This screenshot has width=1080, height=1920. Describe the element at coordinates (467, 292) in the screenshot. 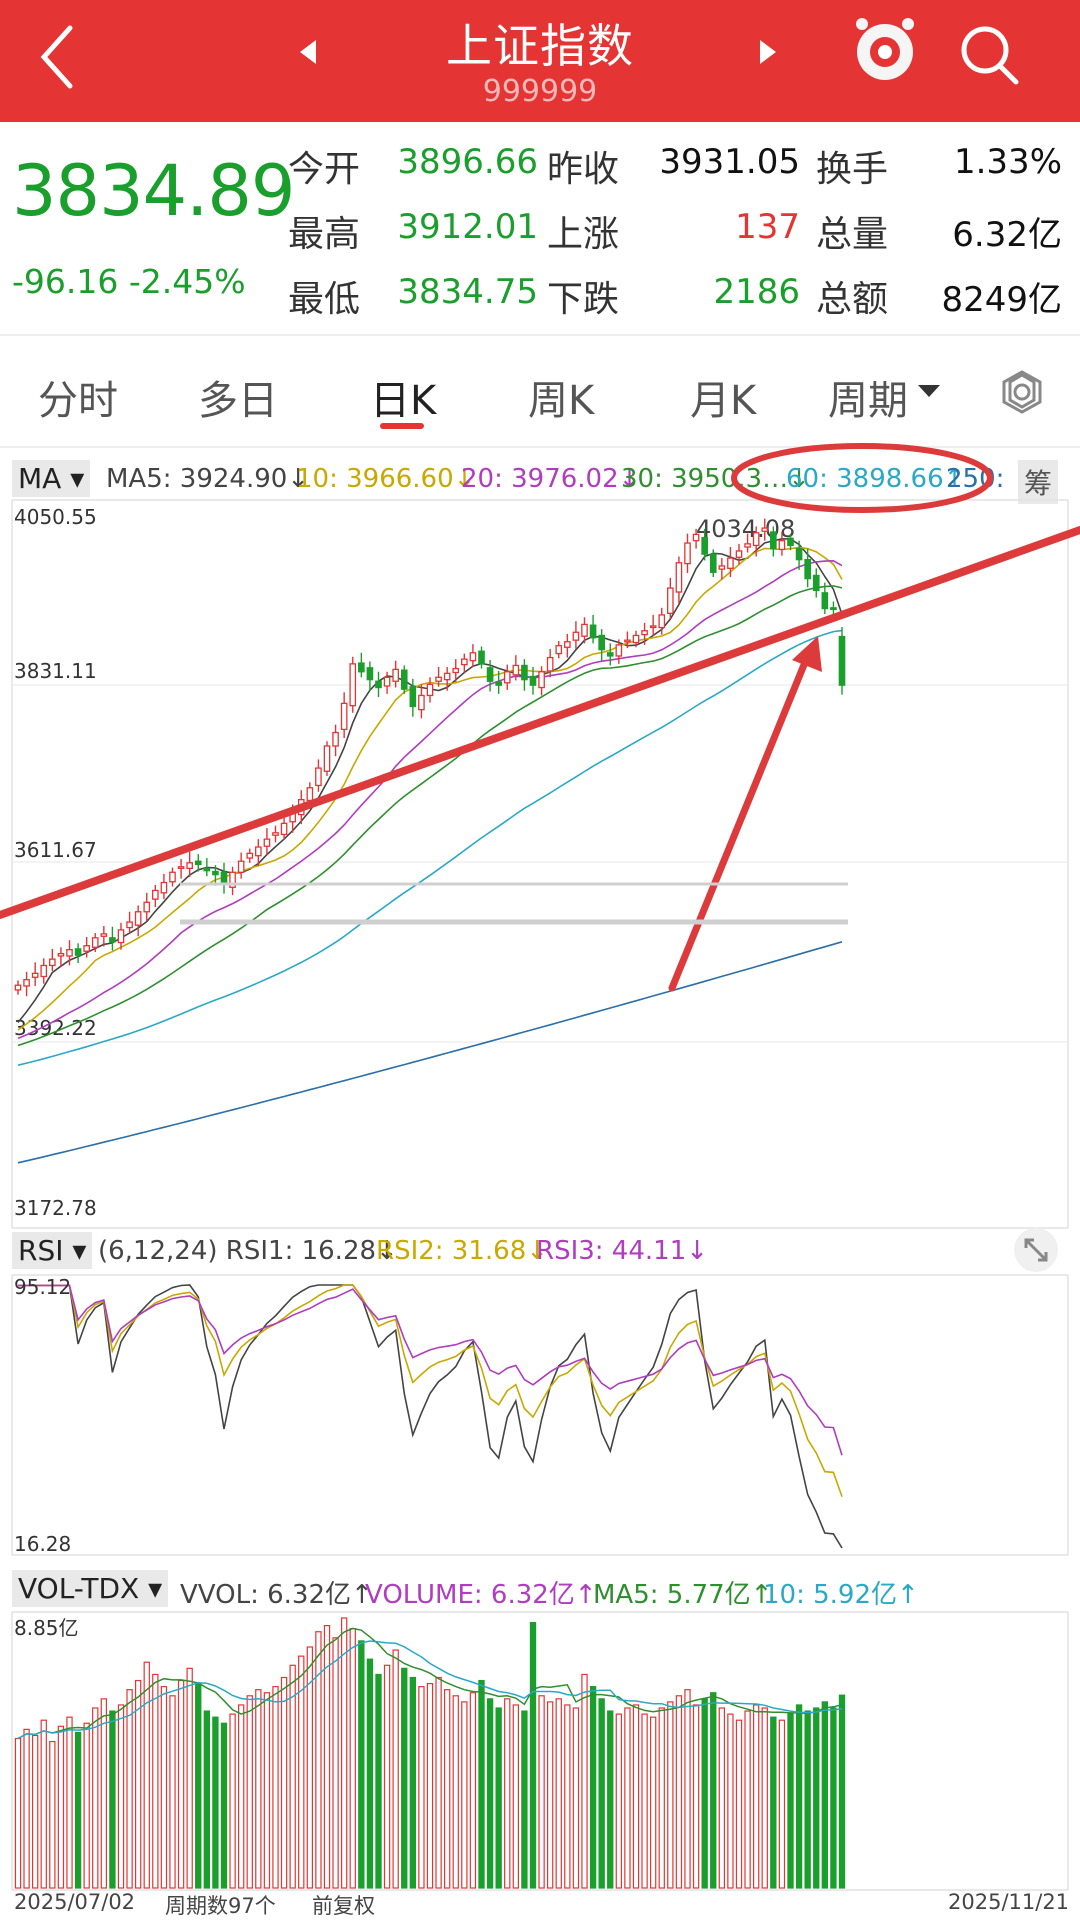

I see `quote-value: 3834.75` at that location.